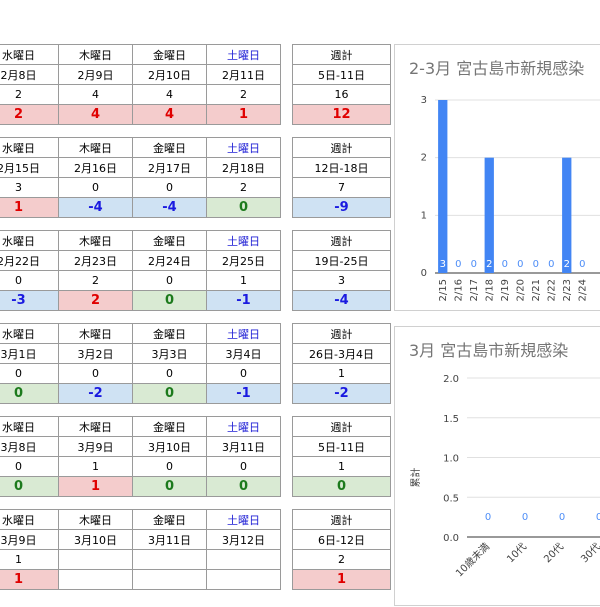 Image resolution: width=600 pixels, height=607 pixels. I want to click on x-tick-label: 2/20, so click(520, 290).